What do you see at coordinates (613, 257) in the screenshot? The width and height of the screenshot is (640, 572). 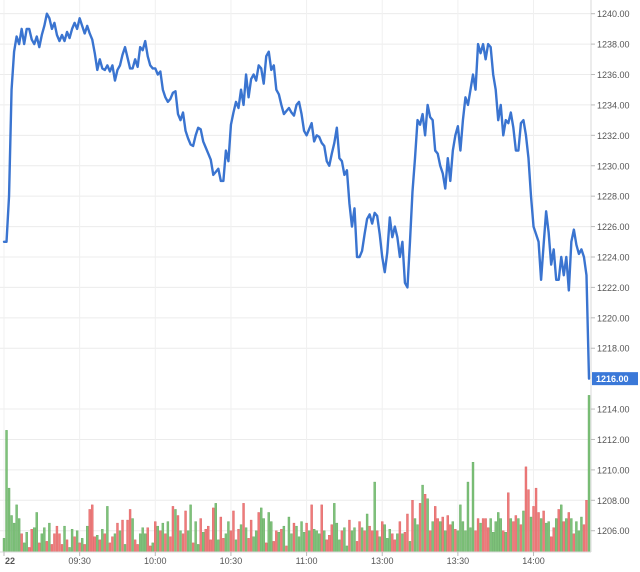 I see `y-tick-label-8: 1224.00` at bounding box center [613, 257].